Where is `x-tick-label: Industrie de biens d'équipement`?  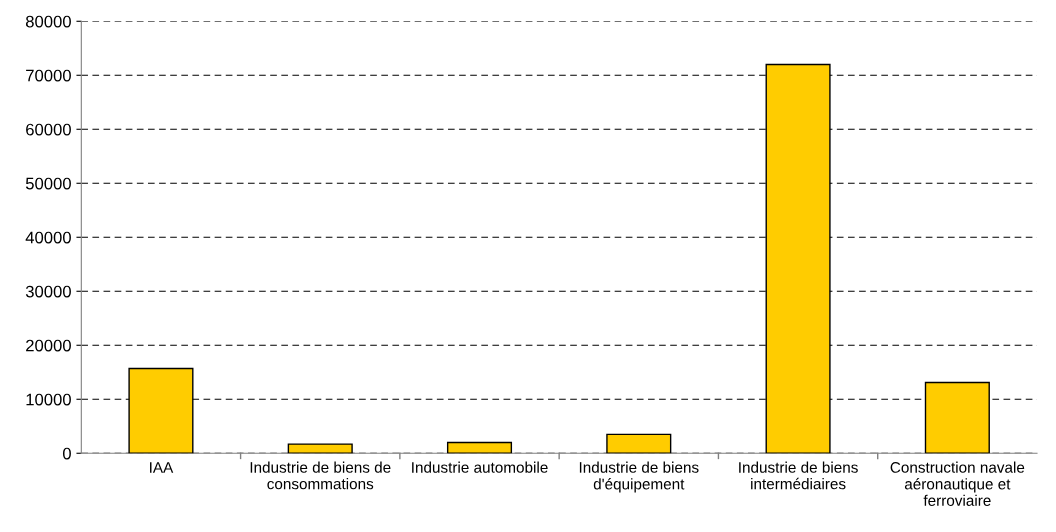 x-tick-label: Industrie de biens d'équipement is located at coordinates (639, 477).